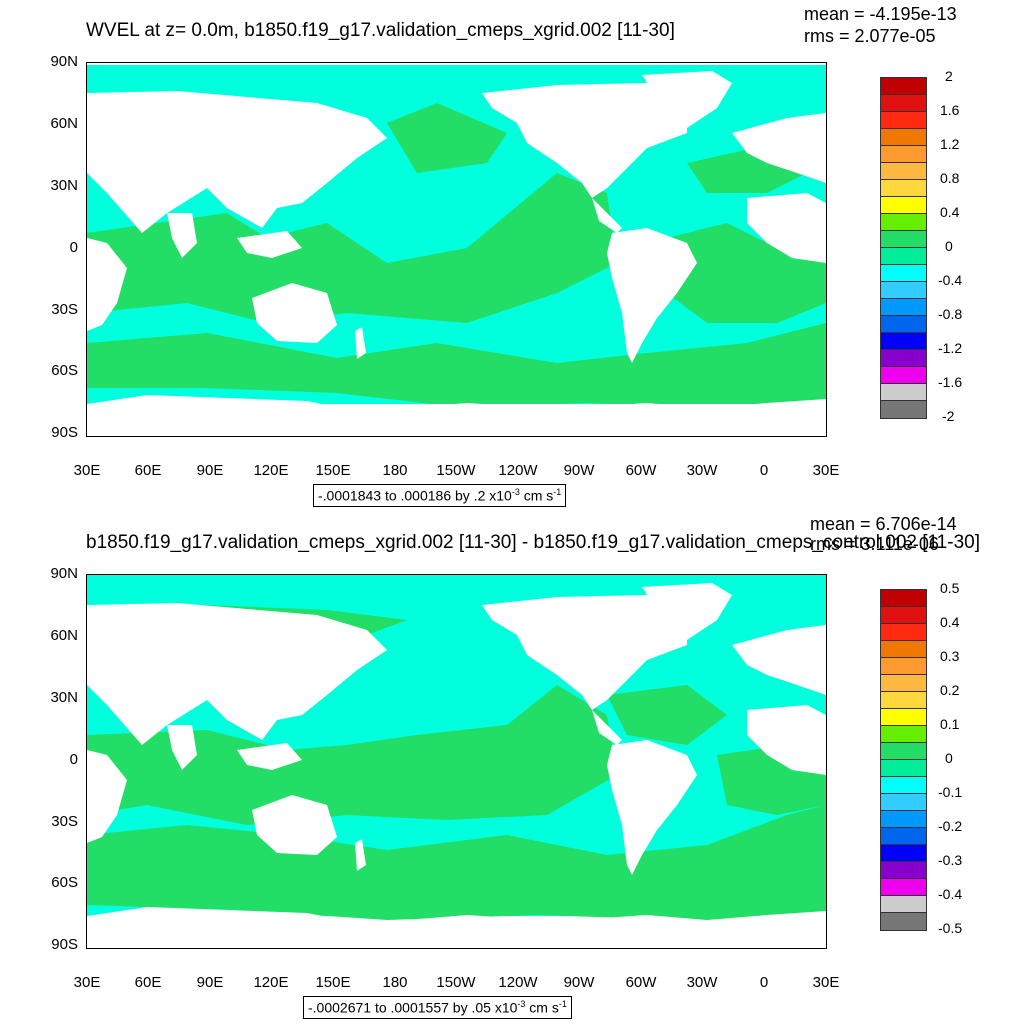 Image resolution: width=1024 pixels, height=1024 pixels. What do you see at coordinates (950, 212) in the screenshot?
I see `colorbar-label: 0.4` at bounding box center [950, 212].